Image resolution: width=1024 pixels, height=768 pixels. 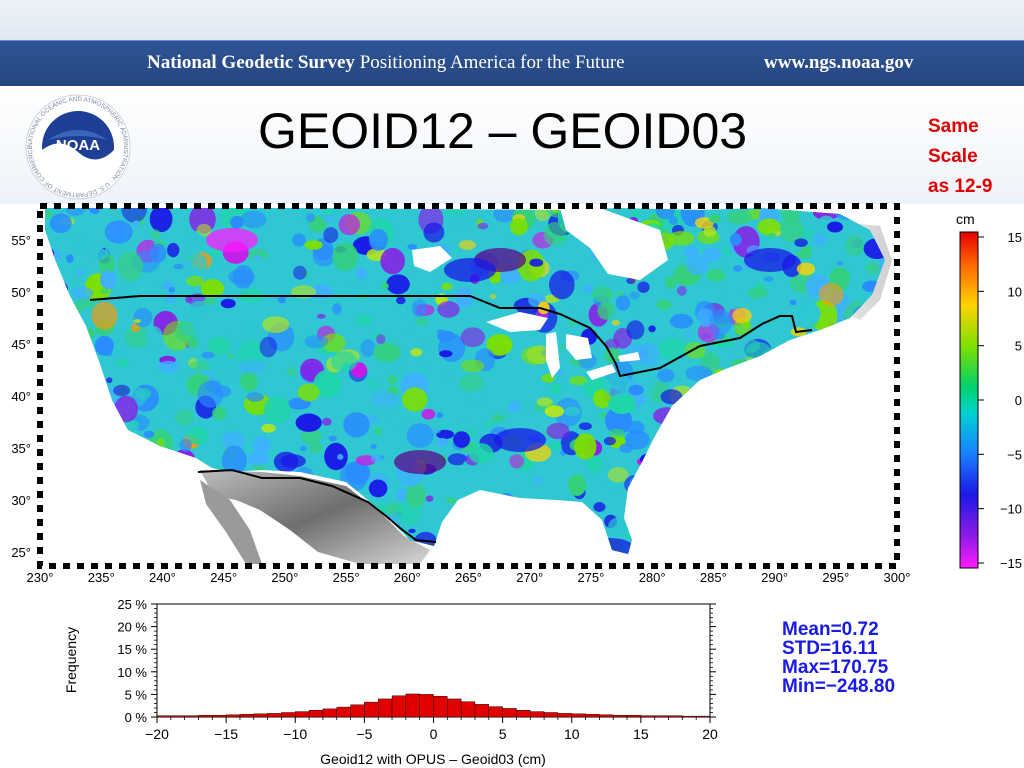 What do you see at coordinates (641, 734) in the screenshot?
I see `histogram-x-tick-label: 15` at bounding box center [641, 734].